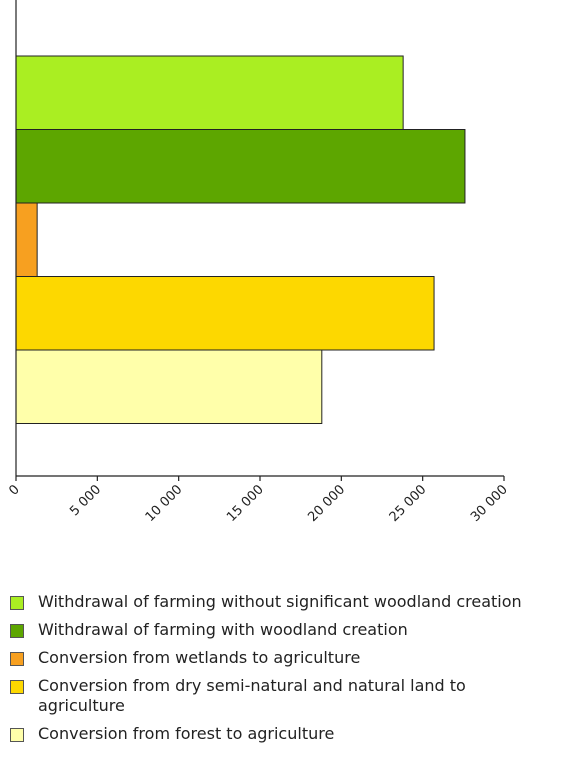 Image resolution: width=583 pixels, height=768 pixels. I want to click on legend-item: Conversion from forest to agriculture, so click(296, 734).